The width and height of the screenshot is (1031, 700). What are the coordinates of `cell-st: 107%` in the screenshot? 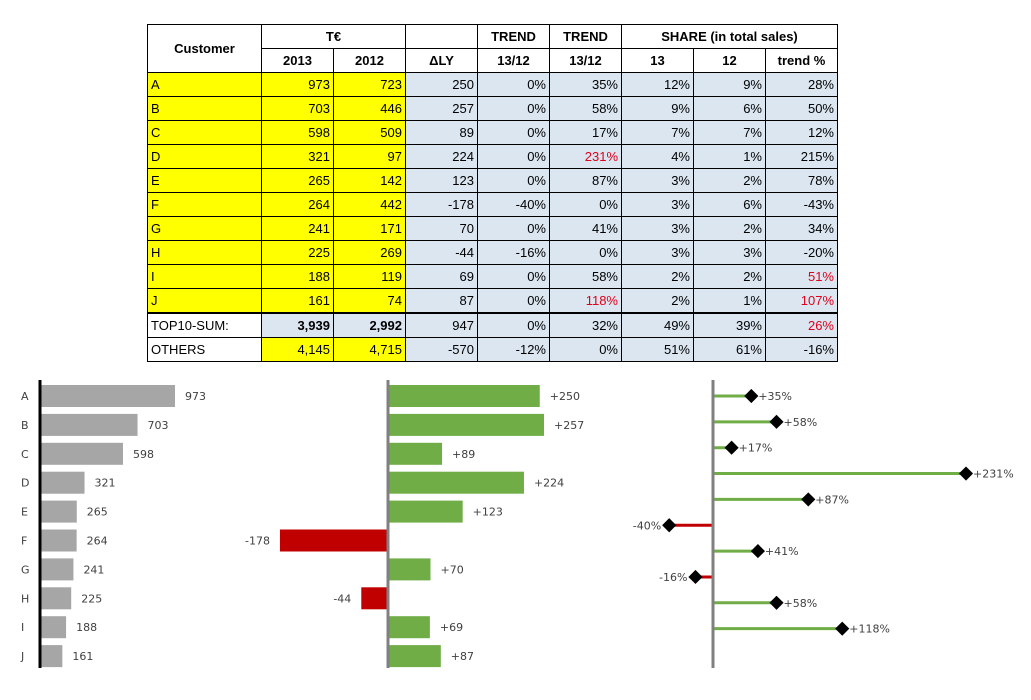 It's located at (801, 301).